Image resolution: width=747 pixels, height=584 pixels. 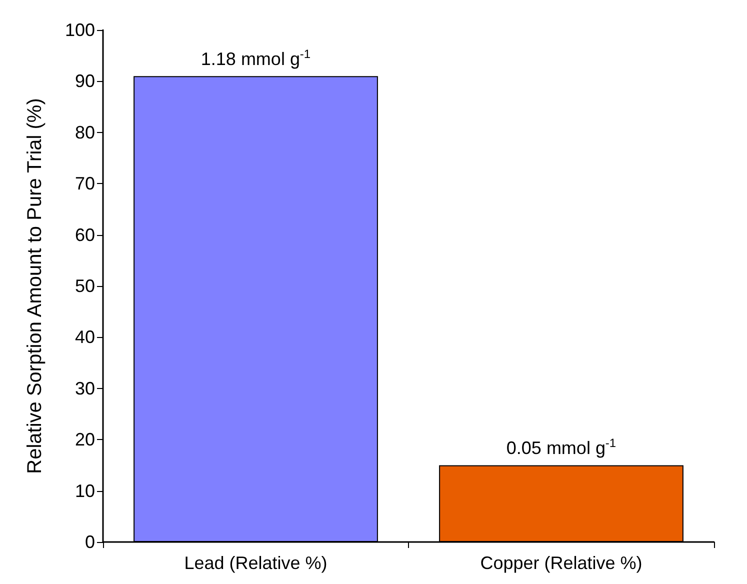 What do you see at coordinates (256, 563) in the screenshot?
I see `x-tick-label: Lead (Relative %)` at bounding box center [256, 563].